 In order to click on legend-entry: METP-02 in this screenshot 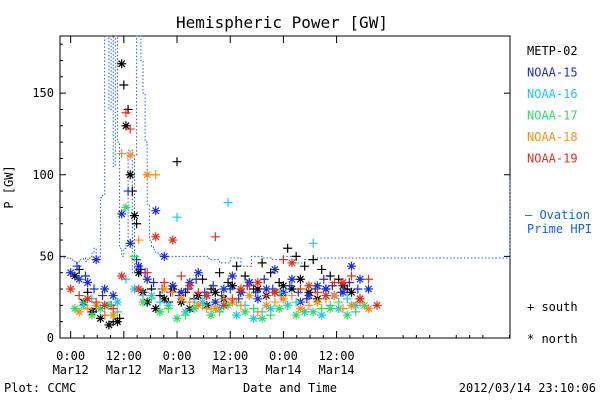, I will do `click(552, 51)`.